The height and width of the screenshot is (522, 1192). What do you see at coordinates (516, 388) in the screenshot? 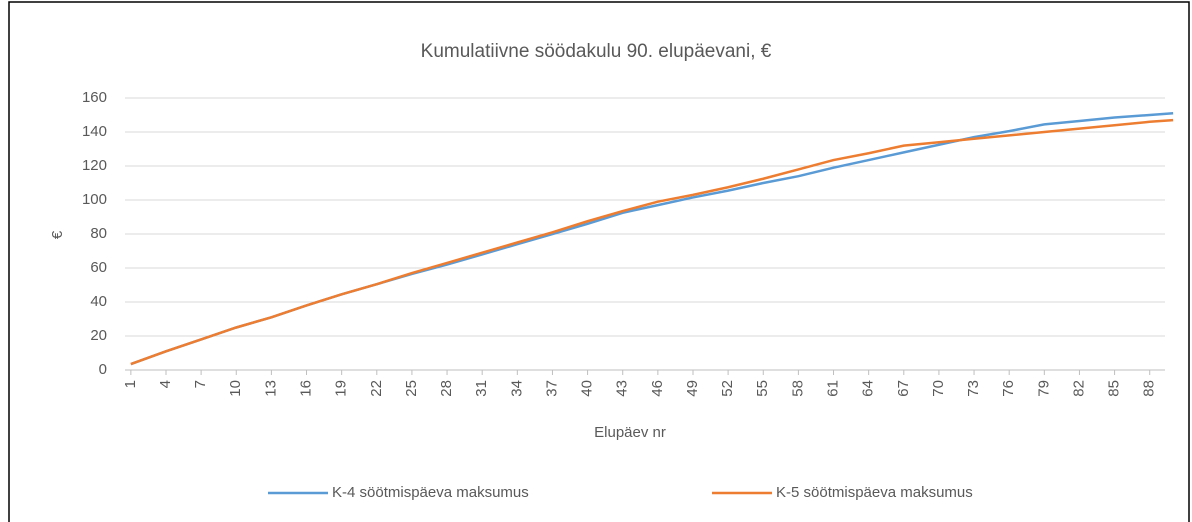
I see `x-tick-label: 34` at bounding box center [516, 388].